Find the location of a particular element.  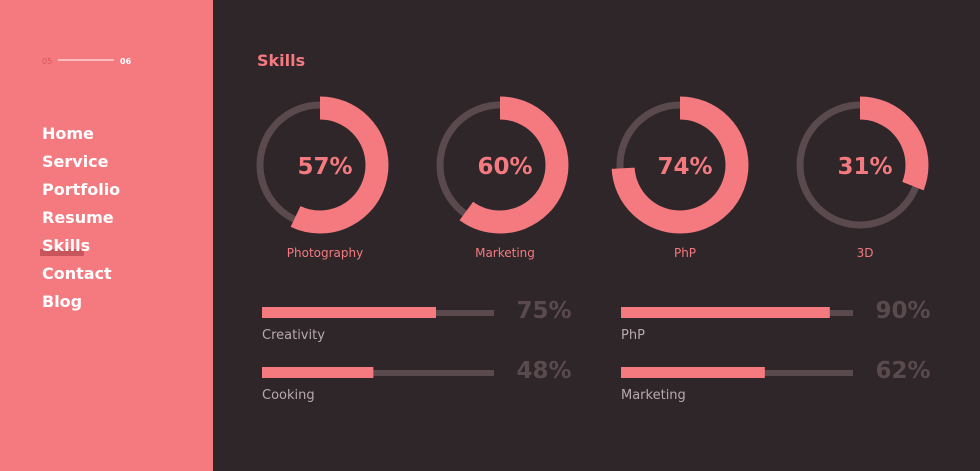

bar-label: PhP is located at coordinates (633, 335).